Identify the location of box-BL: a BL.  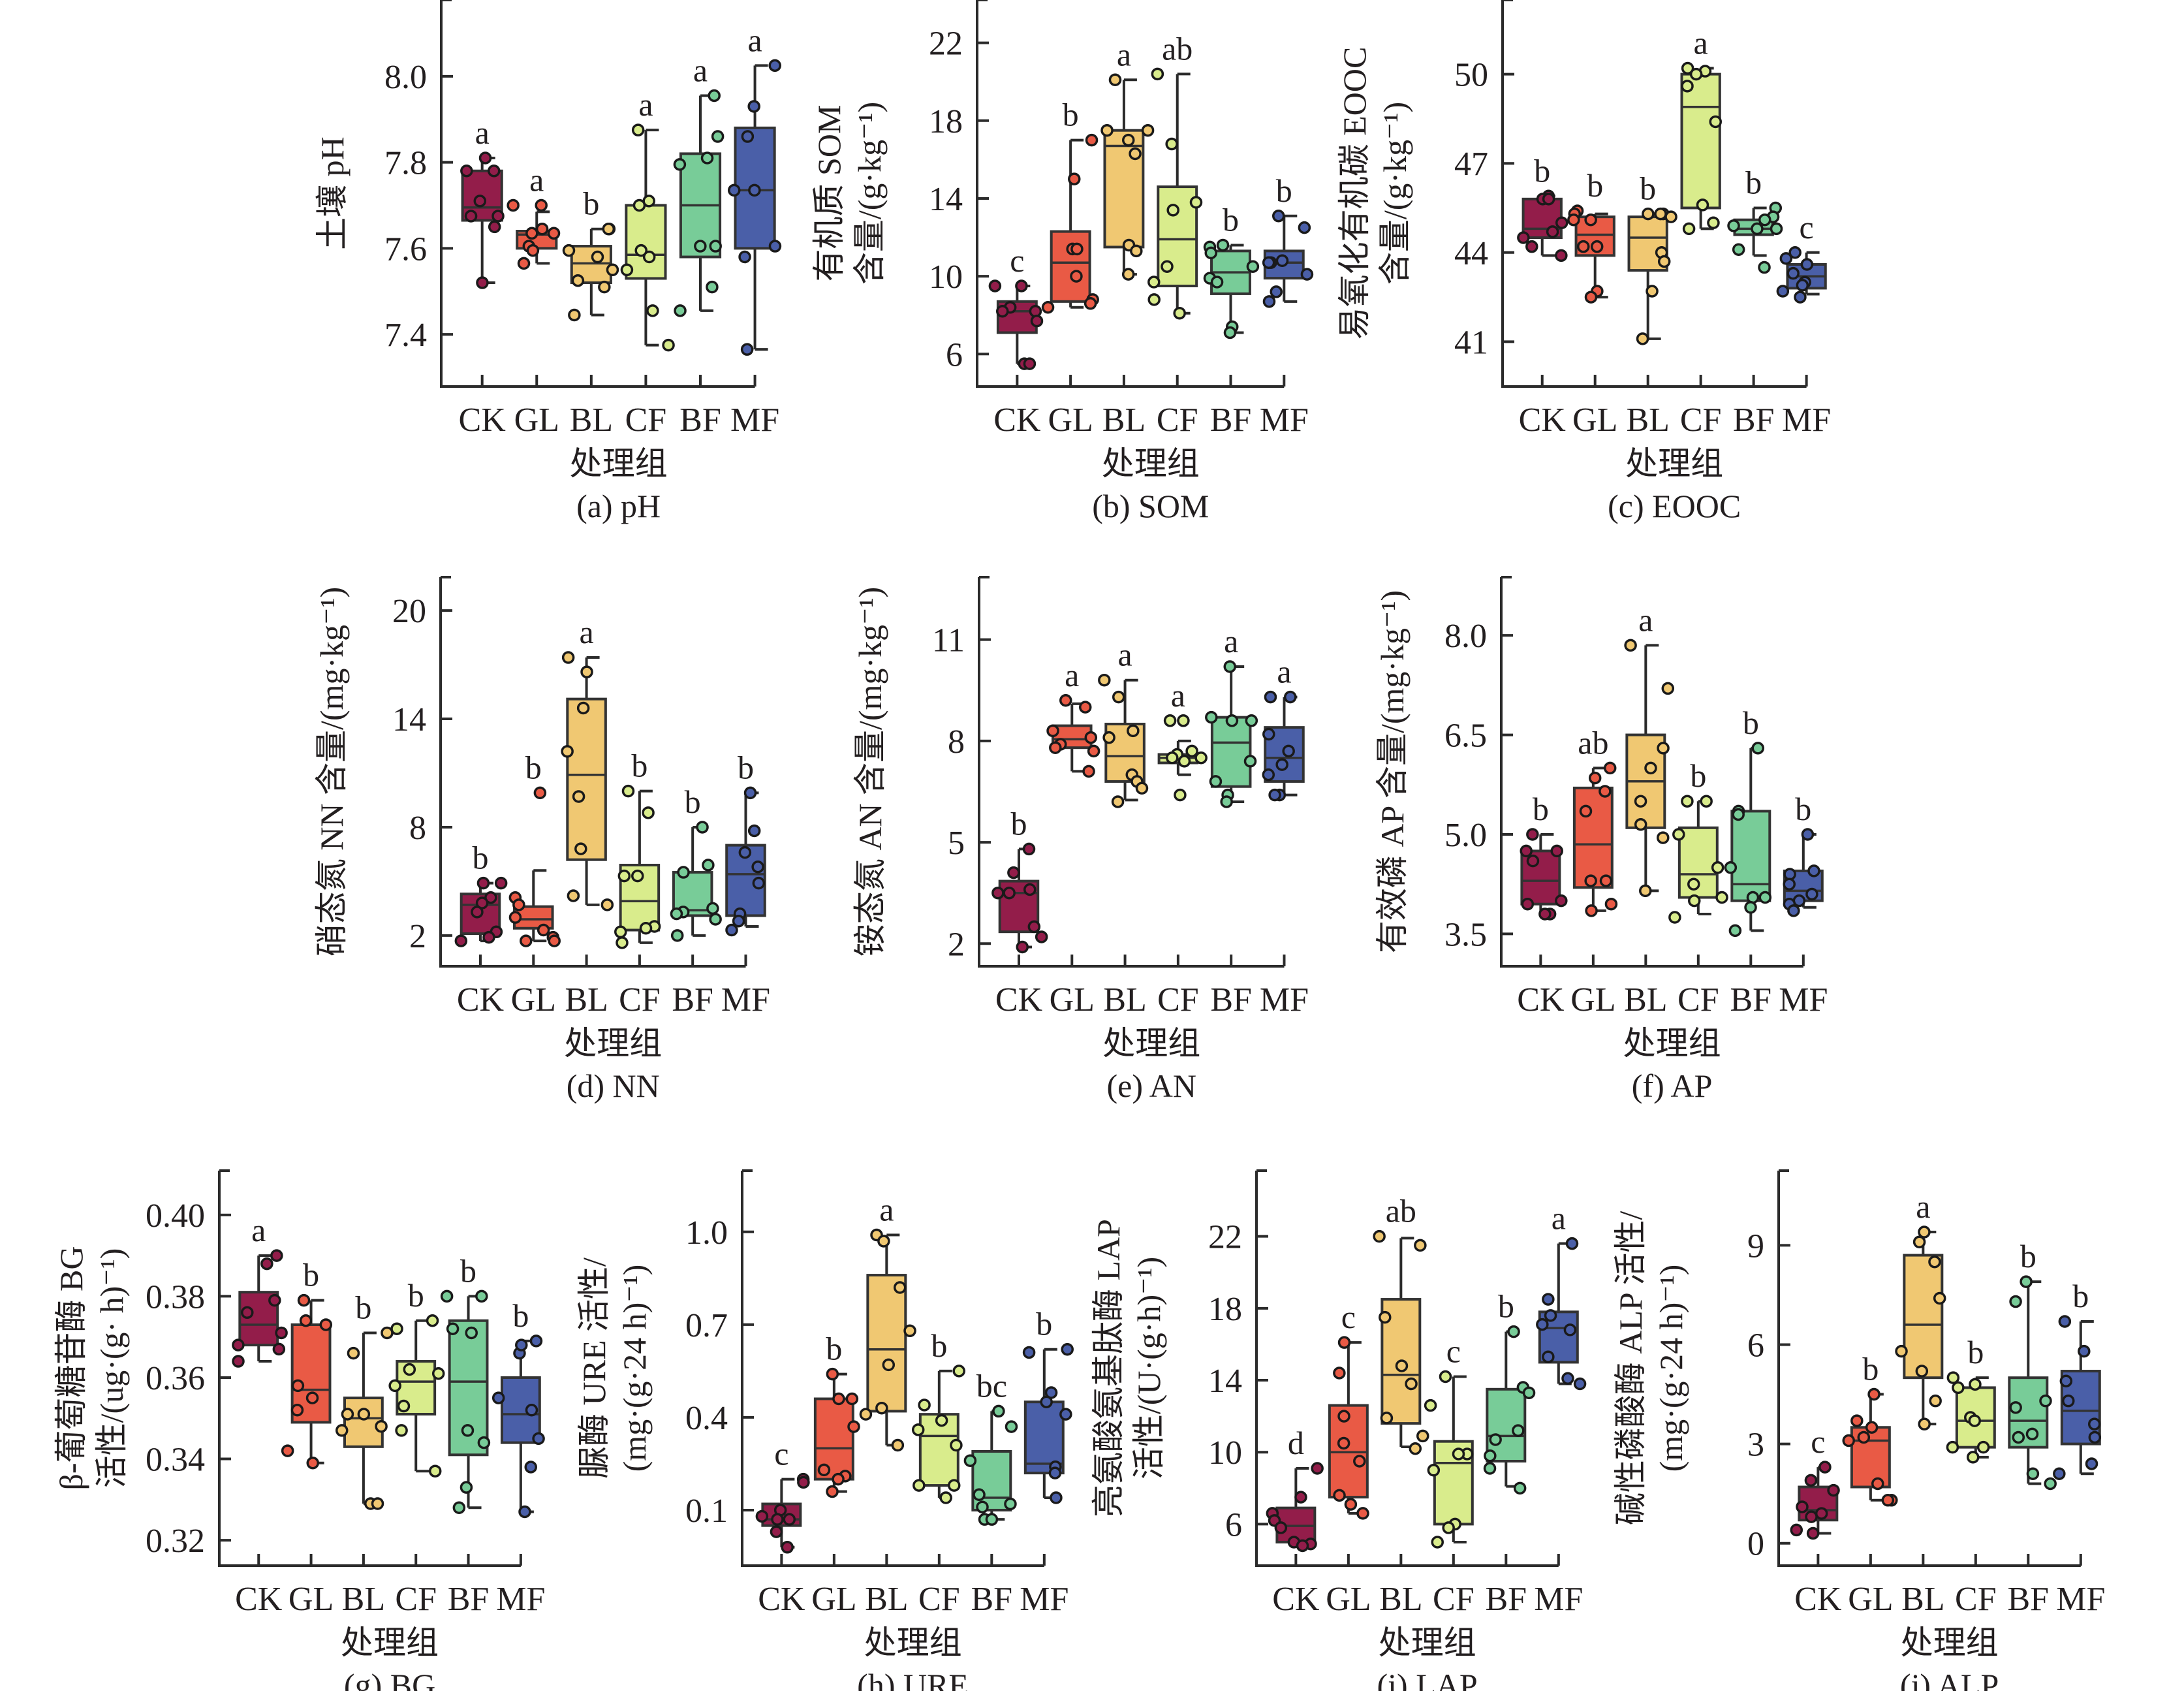
(1127, 237).